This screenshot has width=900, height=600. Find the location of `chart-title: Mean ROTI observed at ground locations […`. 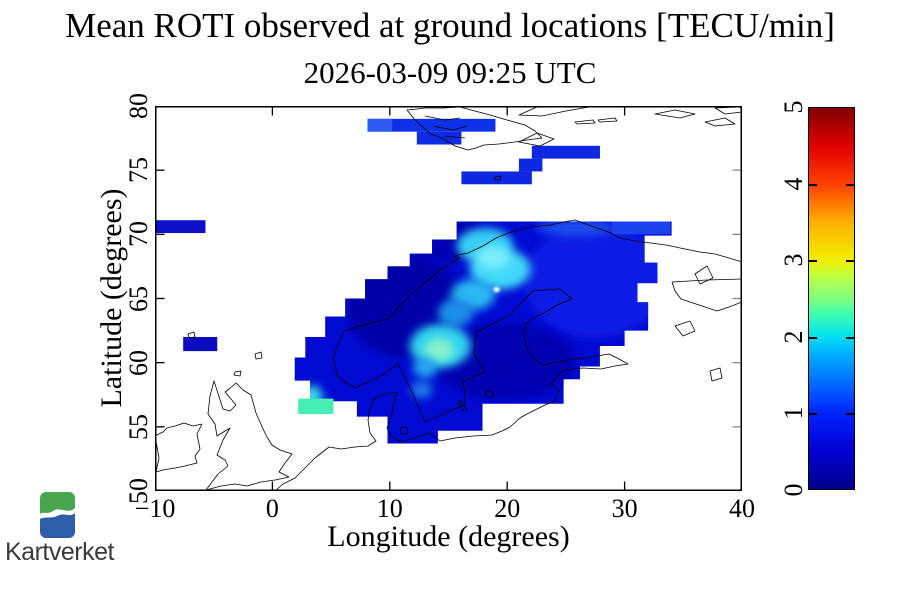

chart-title: Mean ROTI observed at ground locations [… is located at coordinates (450, 25).